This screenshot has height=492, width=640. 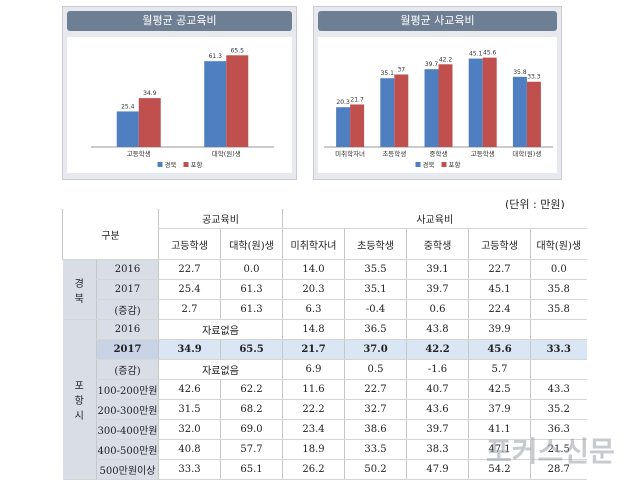 What do you see at coordinates (179, 93) in the screenshot?
I see `public-edu-chart: 월평균 공교육비 25.4 34.9 고등학생 61.3 65.5 대학(원)생 경북 포항` at bounding box center [179, 93].